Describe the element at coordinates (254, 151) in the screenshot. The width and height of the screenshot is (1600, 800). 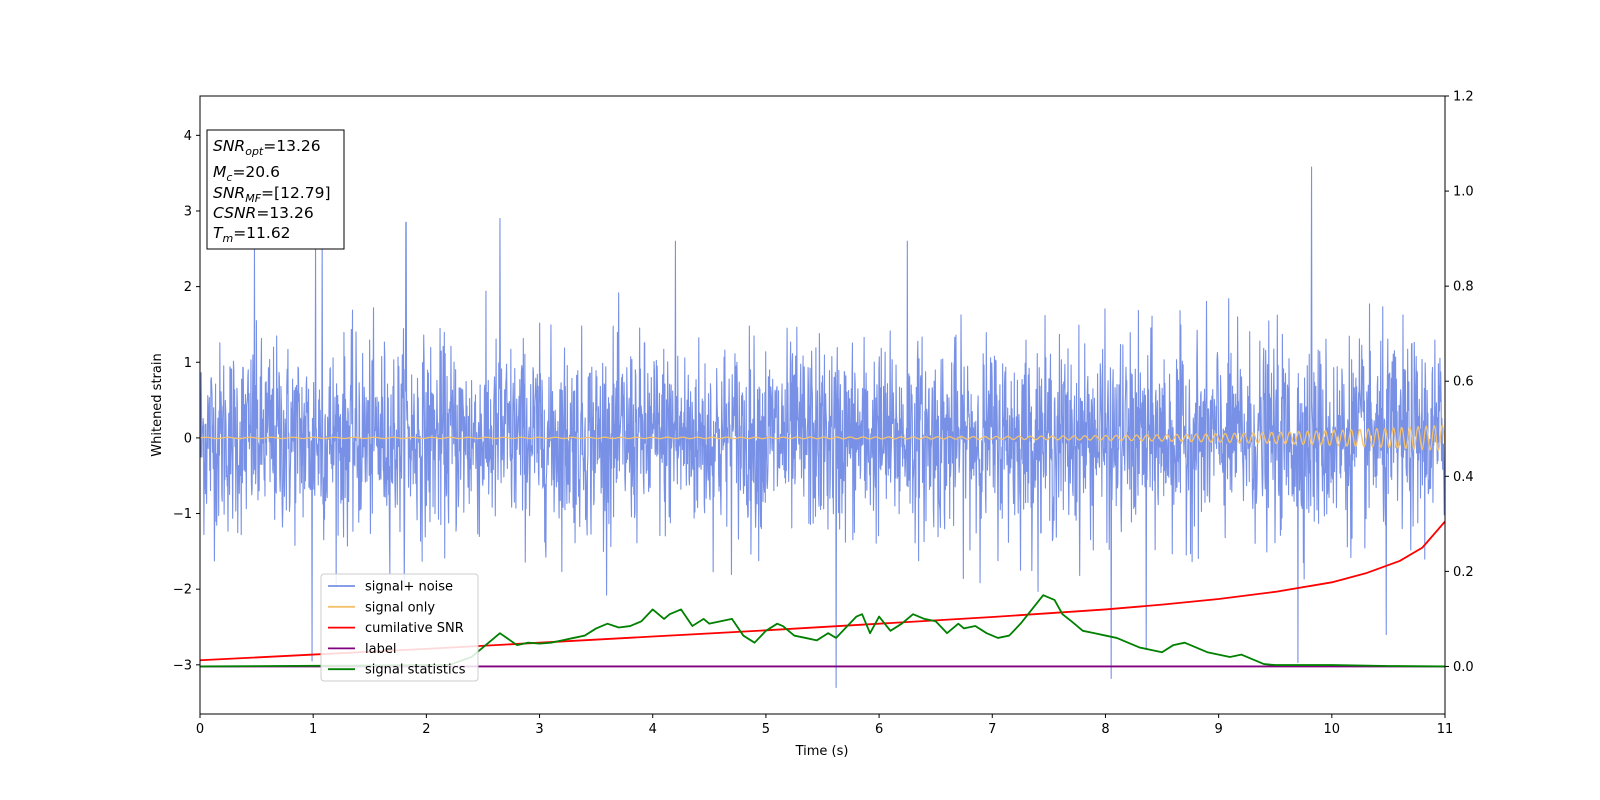
I see `info-subscript: opt` at that location.